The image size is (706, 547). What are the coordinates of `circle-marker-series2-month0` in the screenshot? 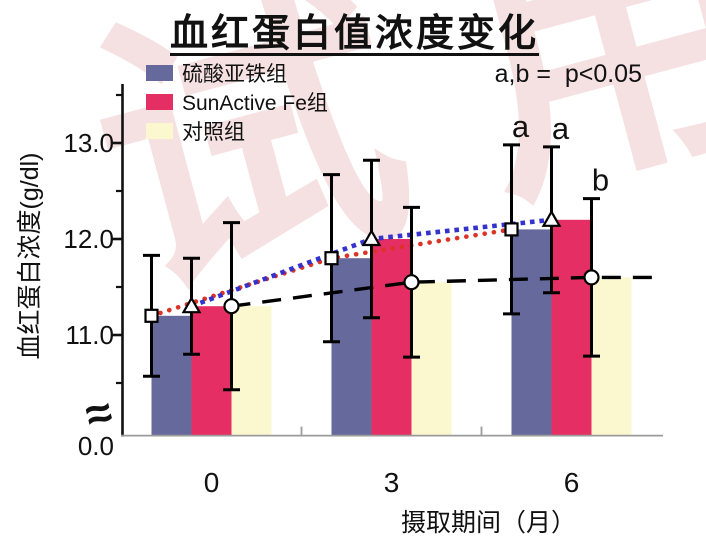 It's located at (231, 306).